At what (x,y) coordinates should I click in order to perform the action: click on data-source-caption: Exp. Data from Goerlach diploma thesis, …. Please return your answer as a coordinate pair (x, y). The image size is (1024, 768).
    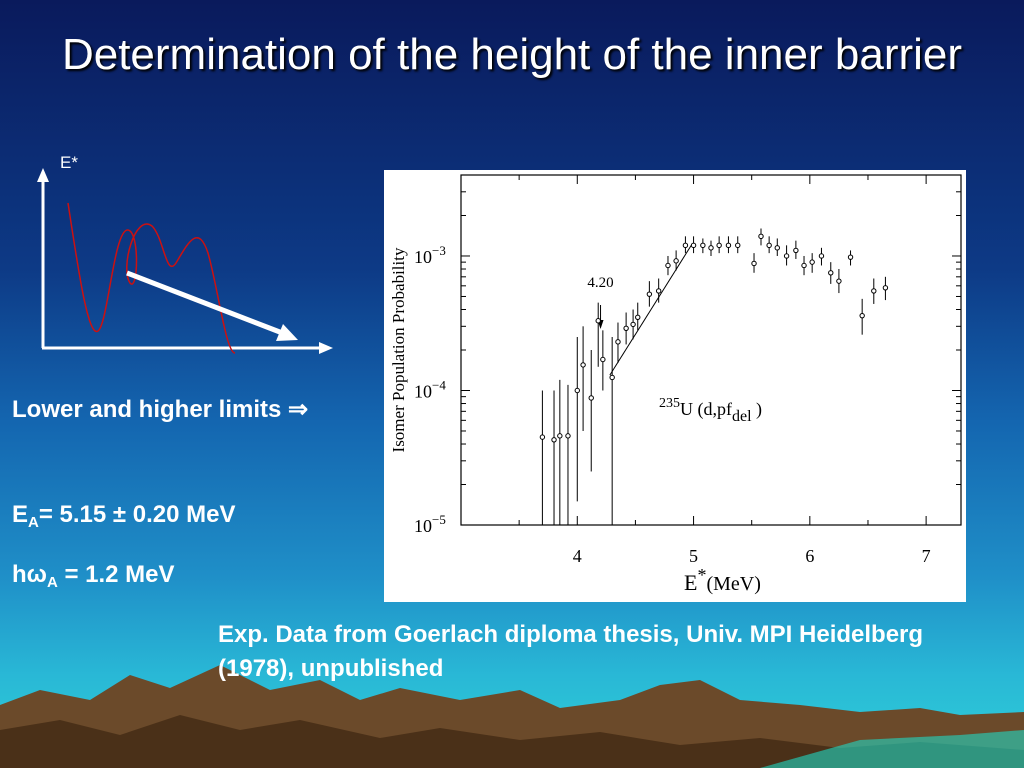
    Looking at the image, I should click on (571, 651).